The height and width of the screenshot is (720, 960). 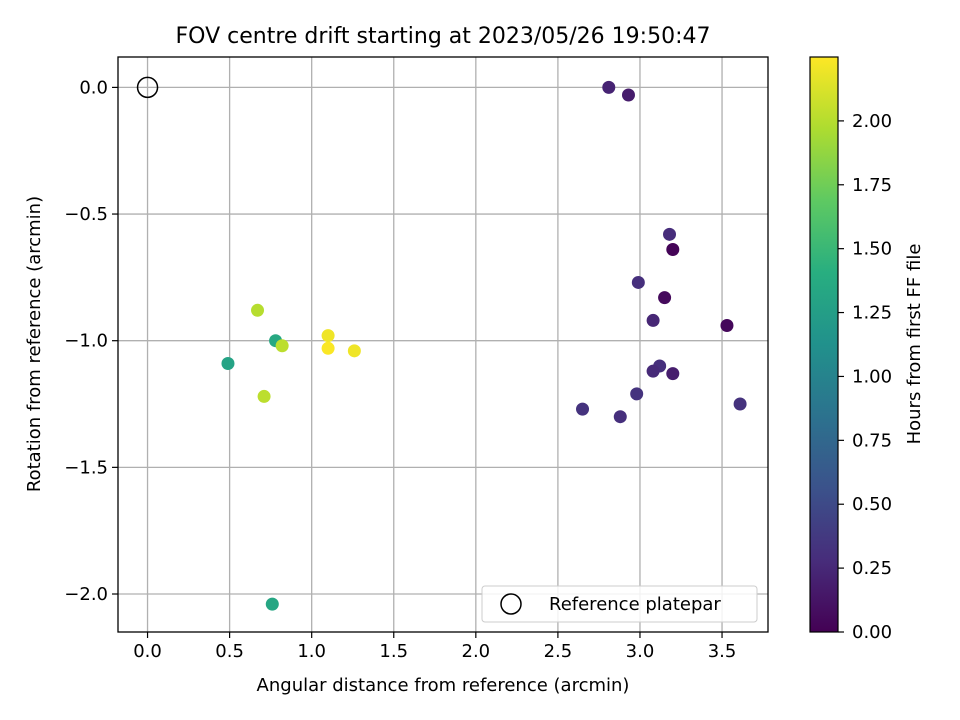 What do you see at coordinates (872, 313) in the screenshot?
I see `colorbar-tick-label: 1.25` at bounding box center [872, 313].